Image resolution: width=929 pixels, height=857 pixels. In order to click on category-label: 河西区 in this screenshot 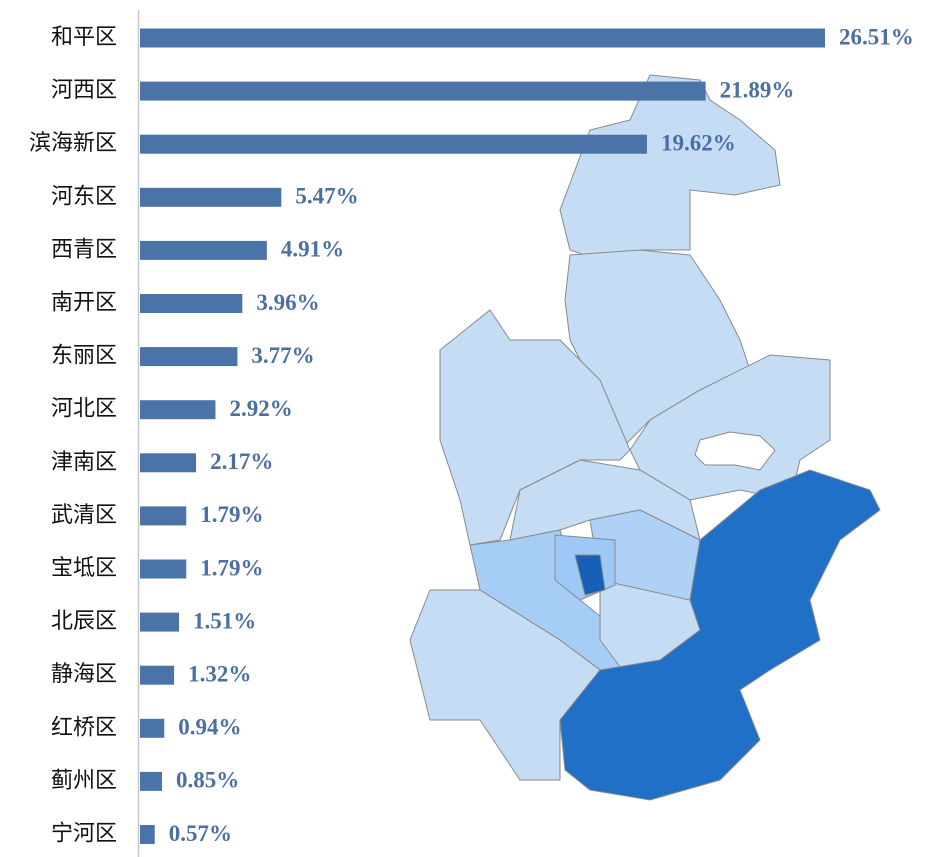, I will do `click(84, 90)`.